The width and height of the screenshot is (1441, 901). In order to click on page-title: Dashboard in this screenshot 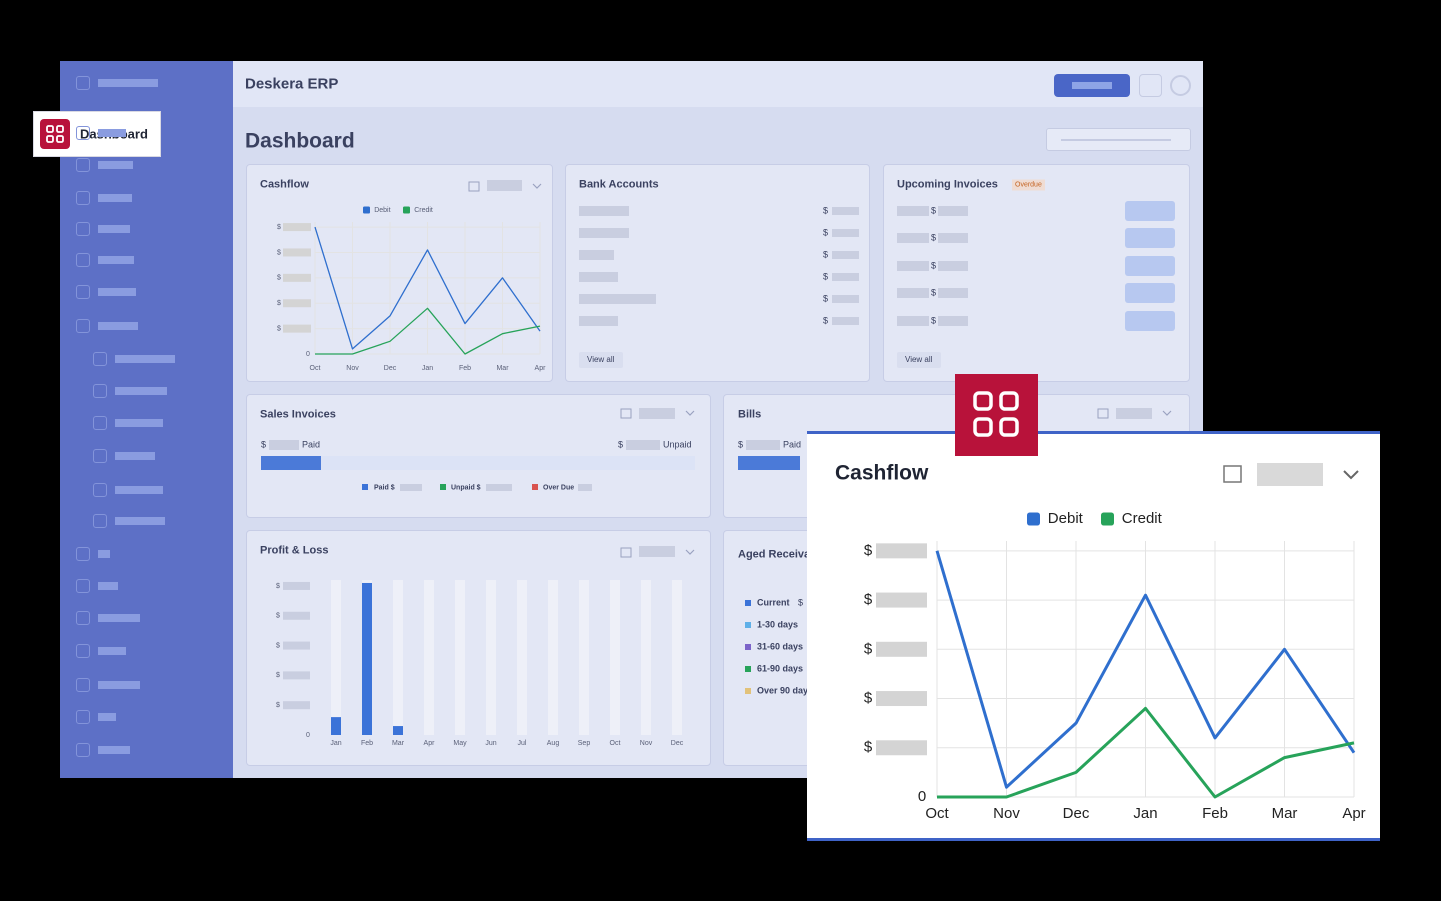, I will do `click(300, 141)`.